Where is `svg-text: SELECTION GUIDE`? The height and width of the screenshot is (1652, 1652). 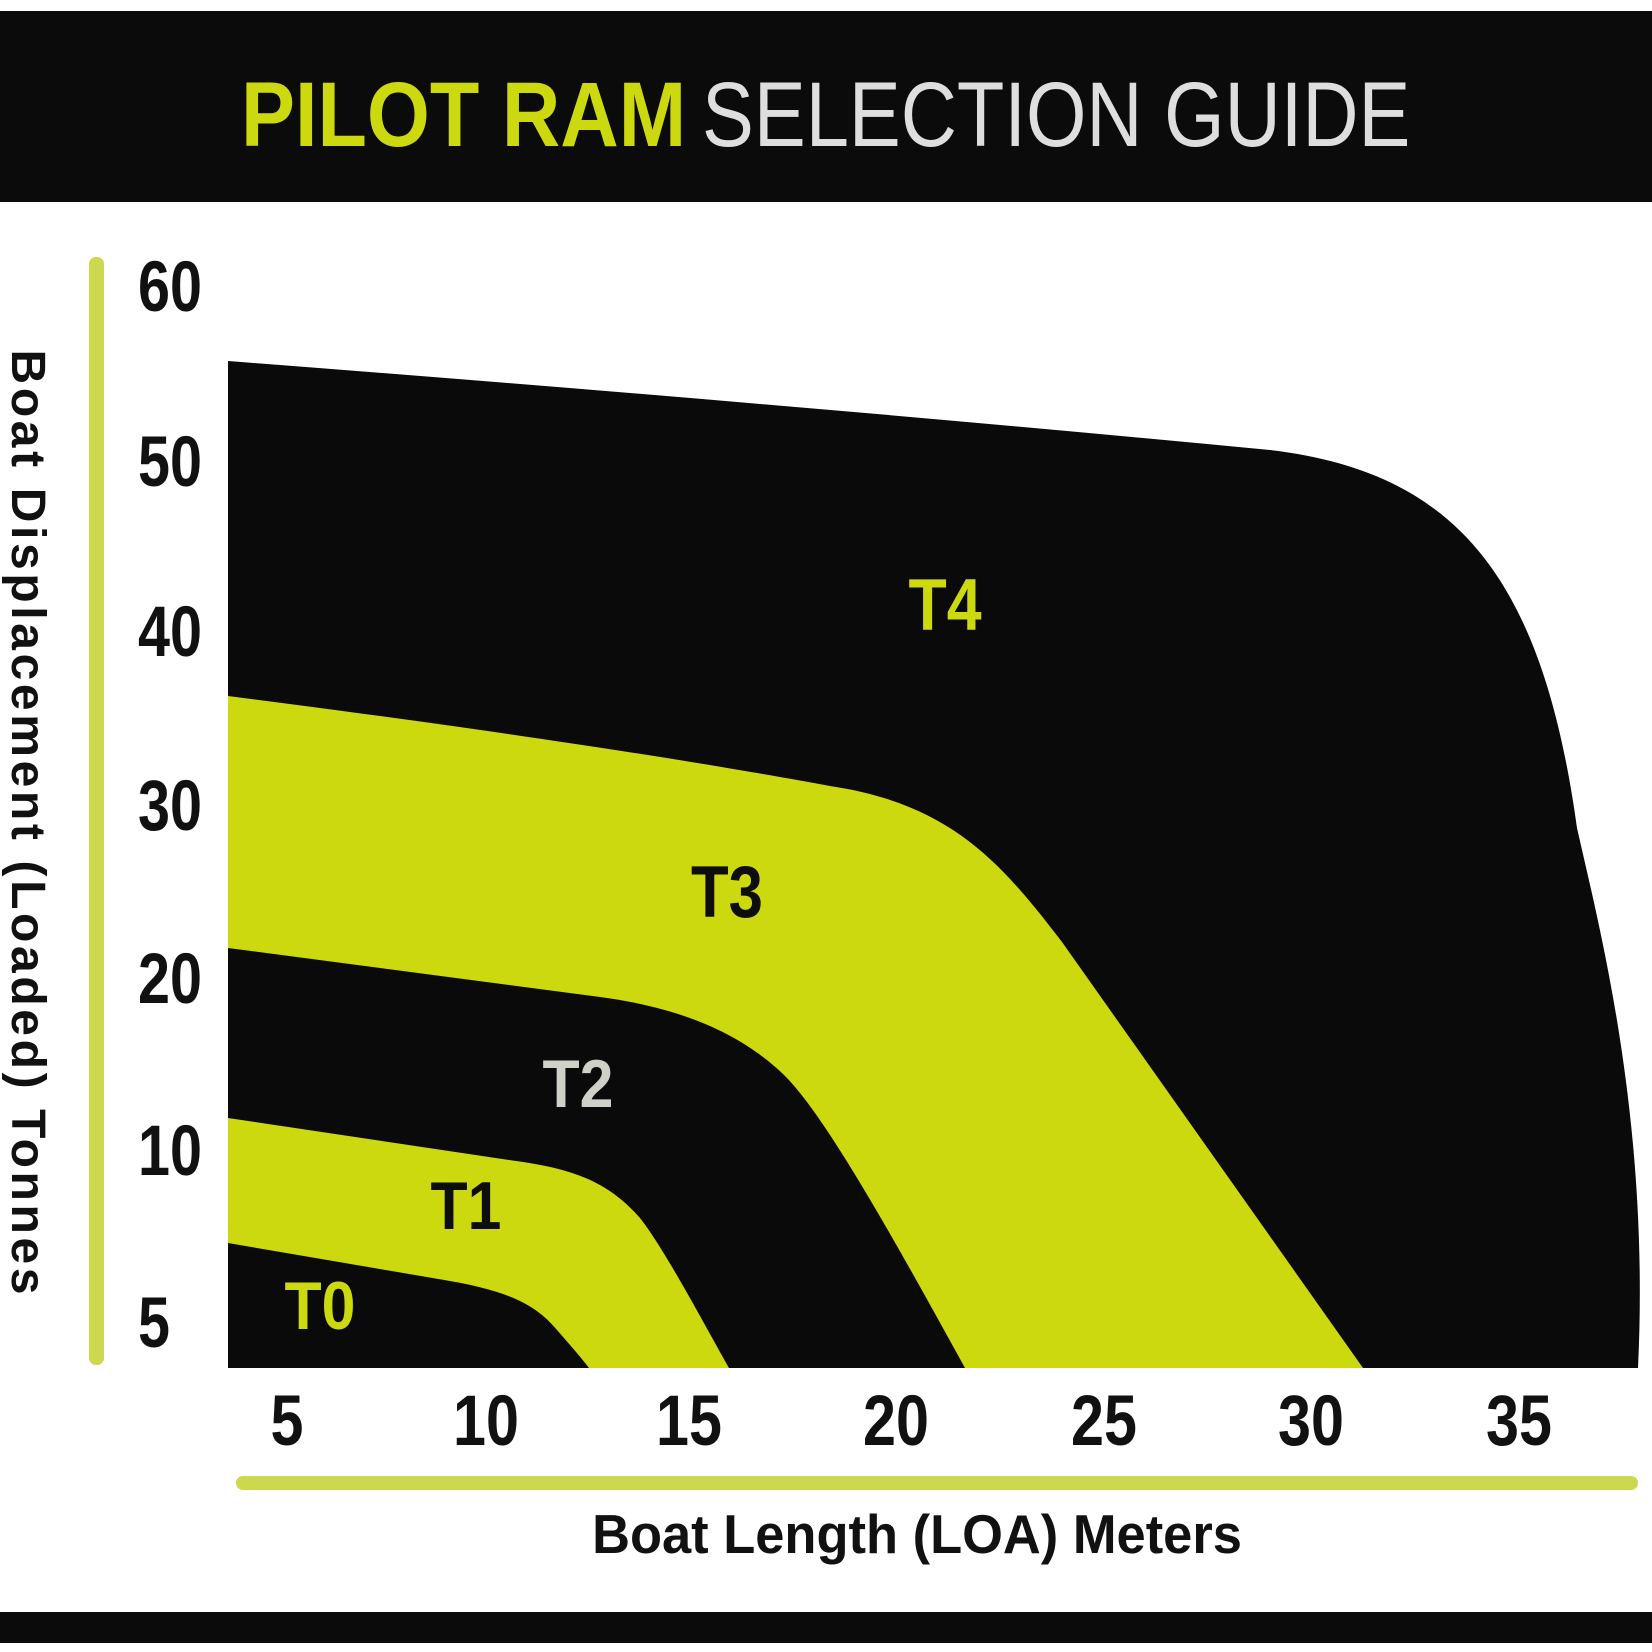 svg-text: SELECTION GUIDE is located at coordinates (1056, 115).